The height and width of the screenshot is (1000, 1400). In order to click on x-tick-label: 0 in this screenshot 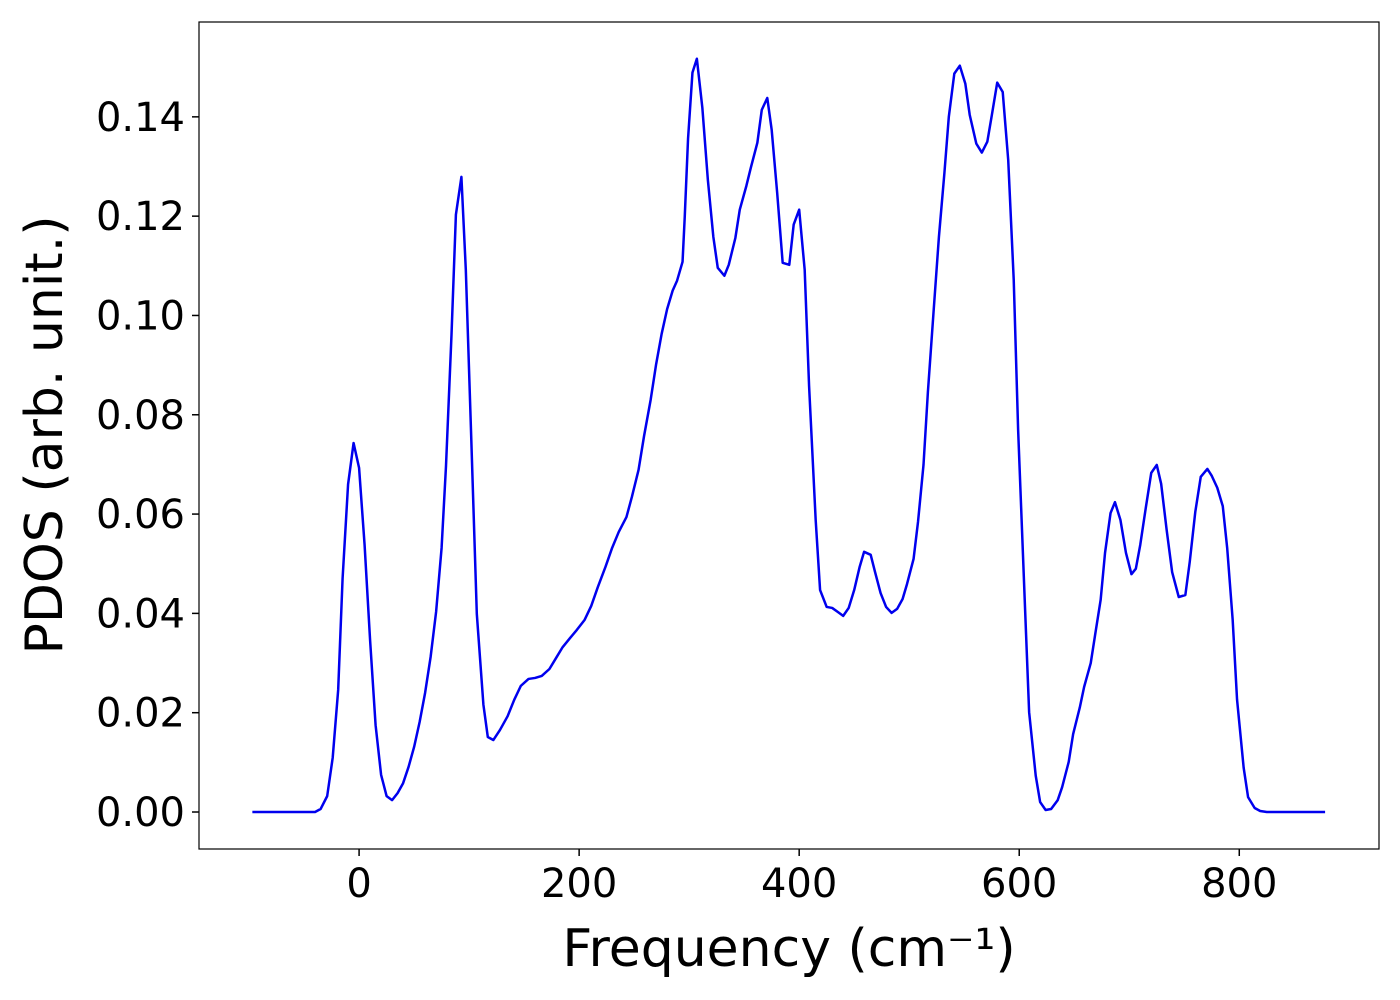, I will do `click(358, 884)`.